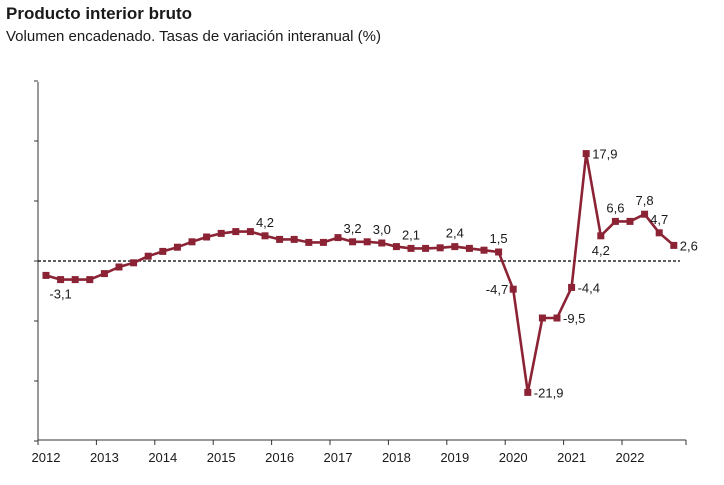  What do you see at coordinates (396, 457) in the screenshot?
I see `x-tick-label: 2018` at bounding box center [396, 457].